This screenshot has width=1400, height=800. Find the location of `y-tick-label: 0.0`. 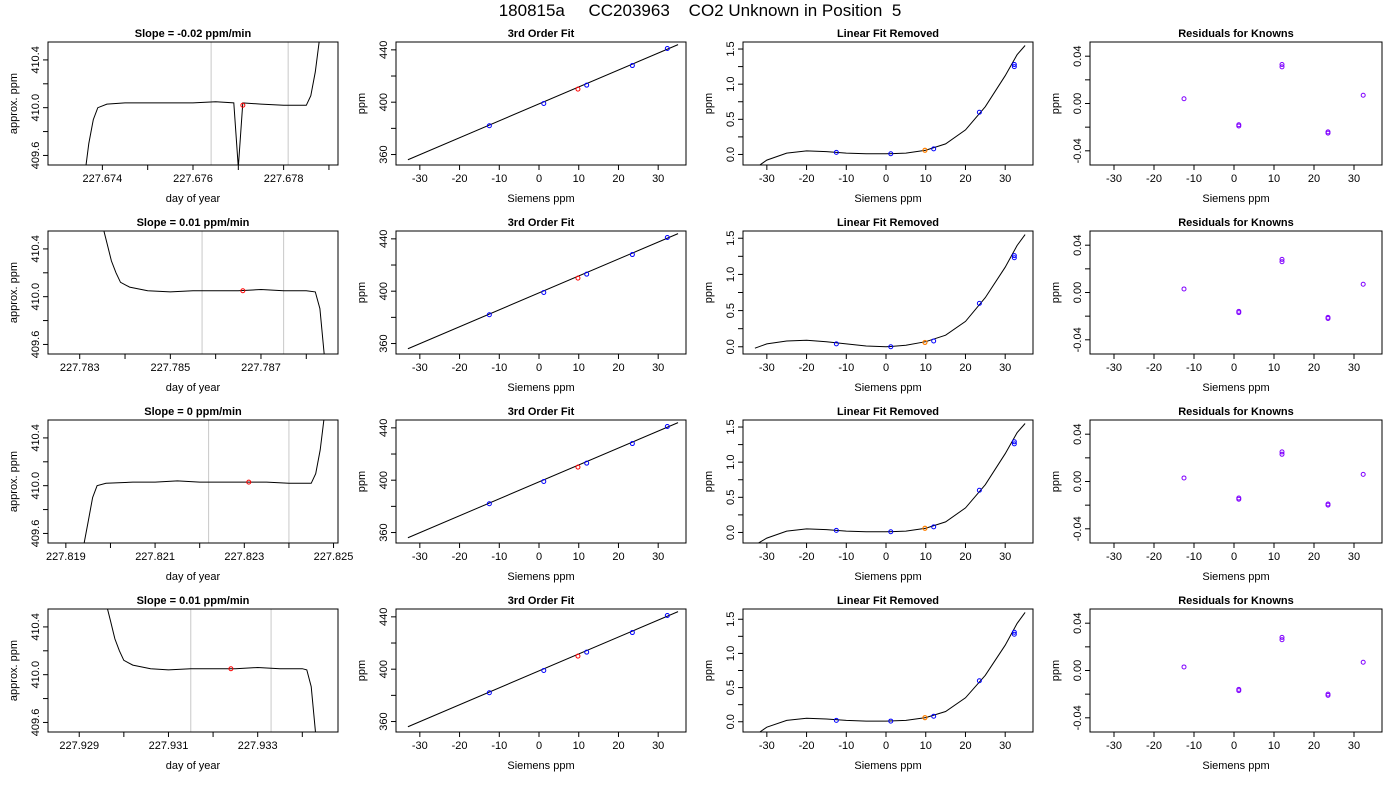

y-tick-label: 0.0 is located at coordinates (731, 154).